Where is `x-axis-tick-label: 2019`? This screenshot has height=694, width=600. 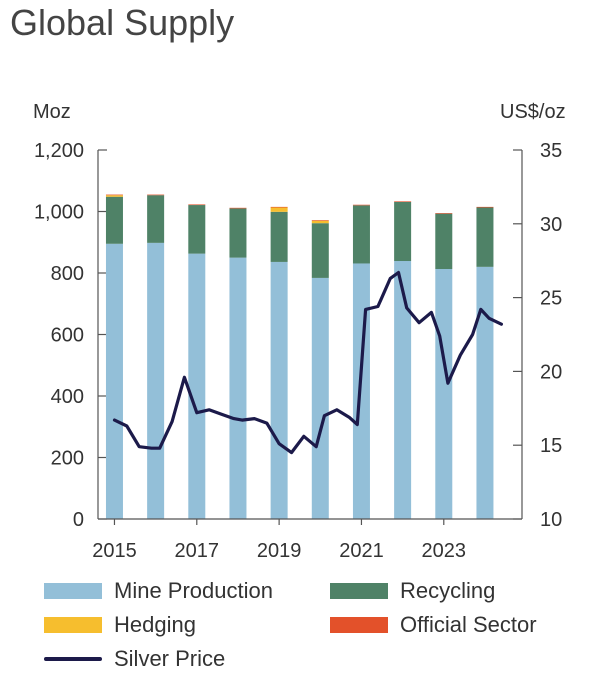
x-axis-tick-label: 2019 is located at coordinates (279, 551).